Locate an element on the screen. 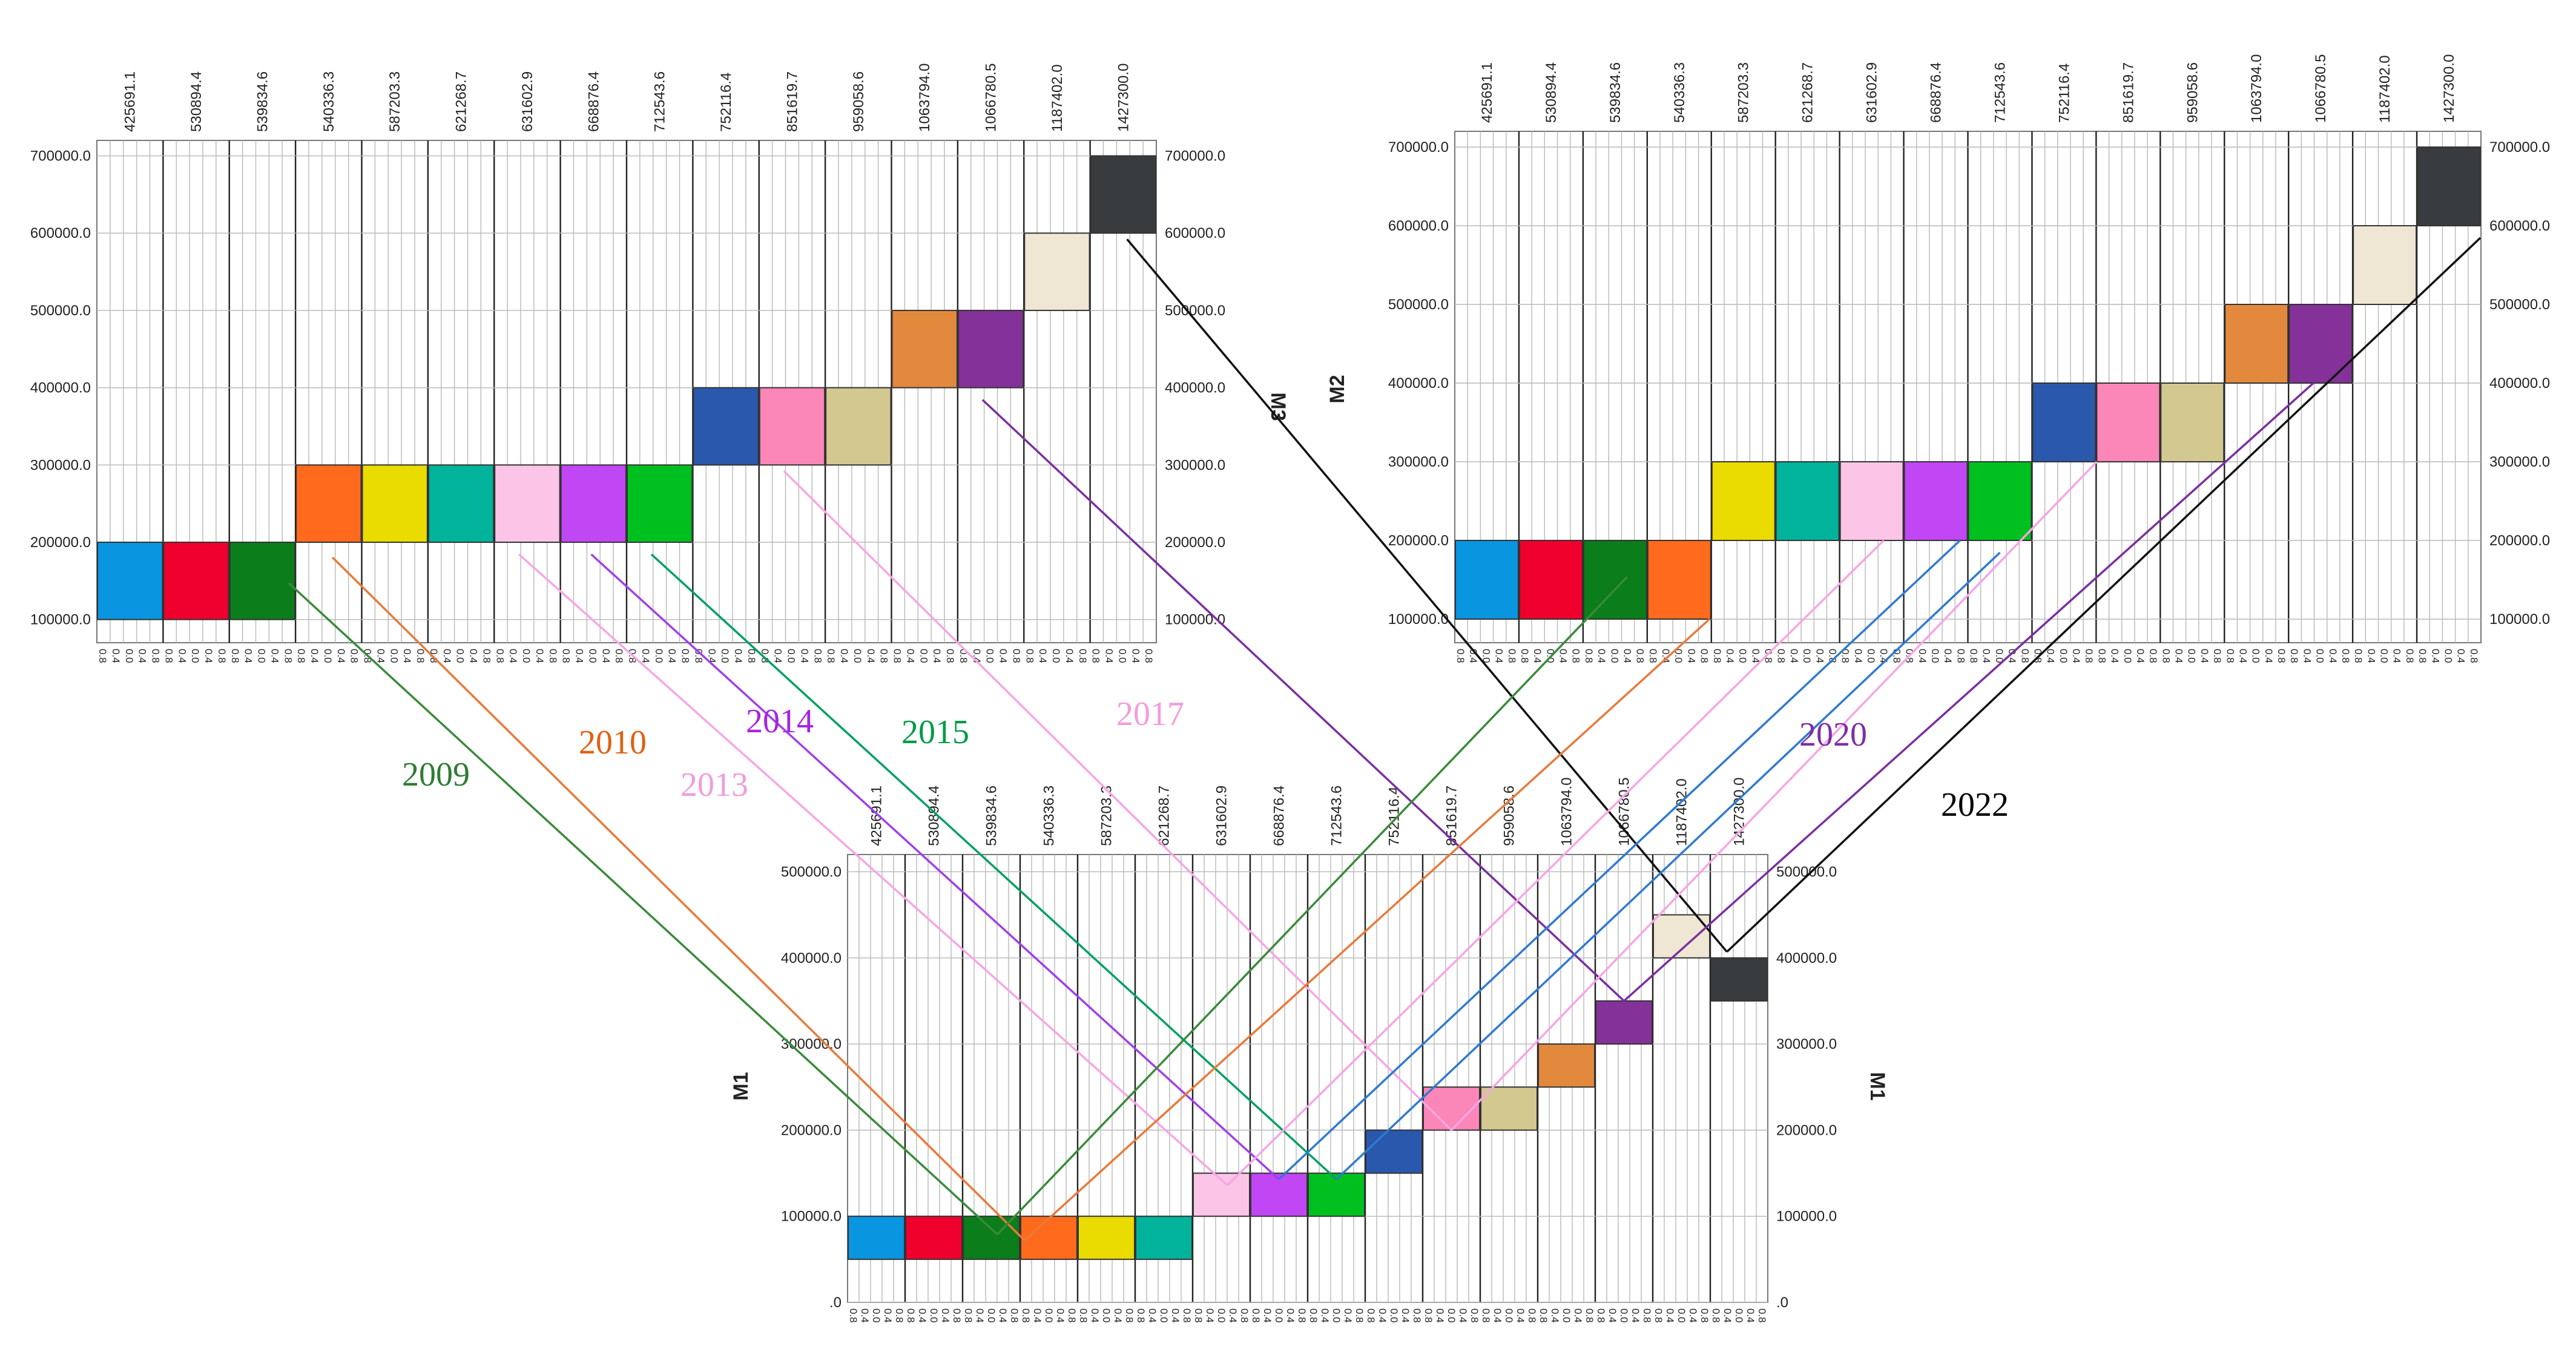 Image resolution: width=2576 pixels, height=1352 pixels. year-label-2009: 2009 is located at coordinates (436, 775).